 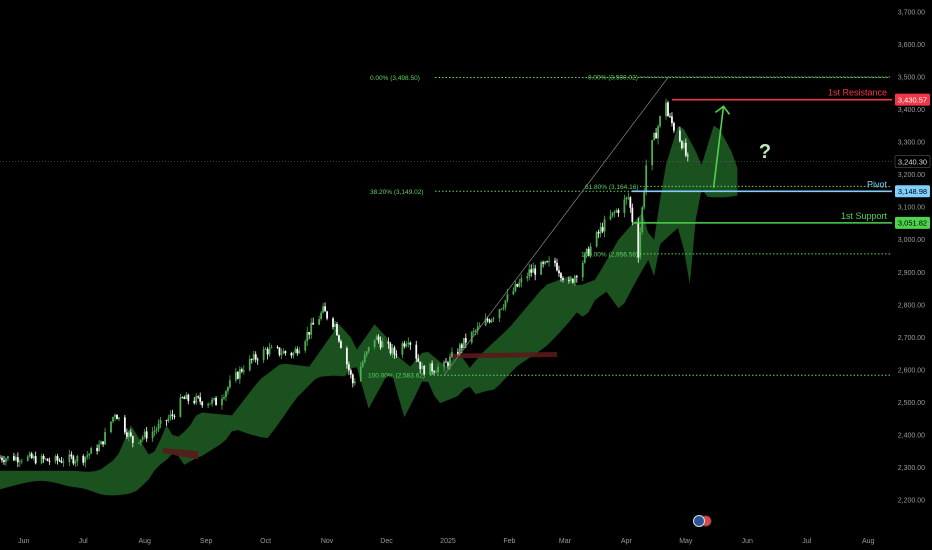 I want to click on price-tick-label: 3,400.00, so click(x=911, y=110).